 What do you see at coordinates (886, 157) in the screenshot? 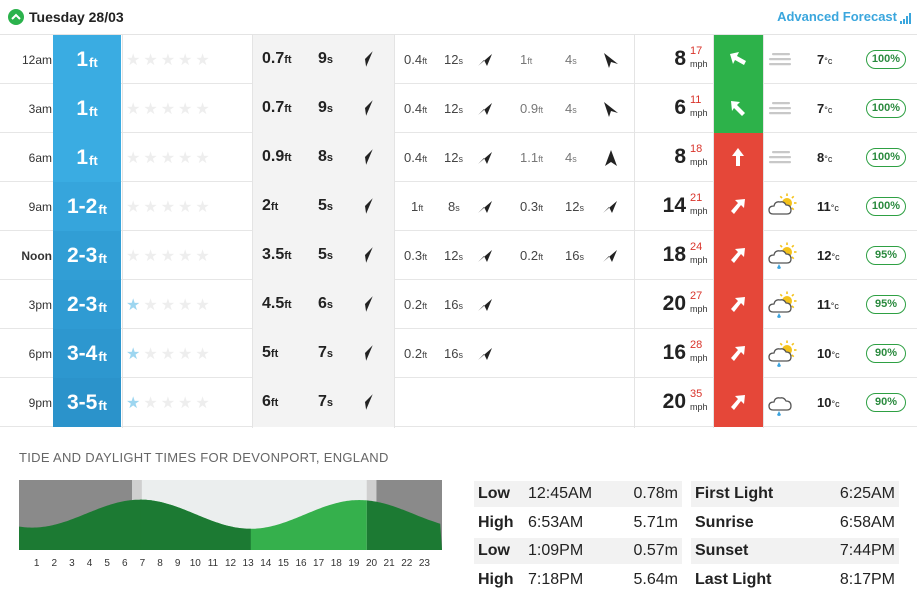
I see `rating-badge: 100%` at bounding box center [886, 157].